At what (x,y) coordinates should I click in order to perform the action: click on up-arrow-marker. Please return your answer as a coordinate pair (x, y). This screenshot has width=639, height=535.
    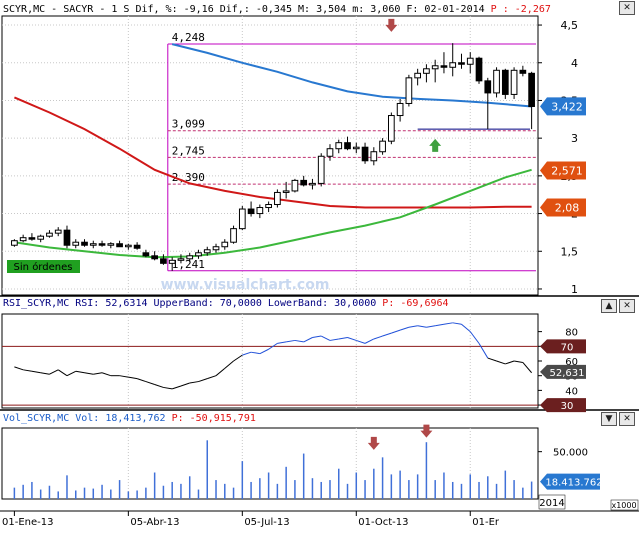
    Looking at the image, I should click on (435, 145).